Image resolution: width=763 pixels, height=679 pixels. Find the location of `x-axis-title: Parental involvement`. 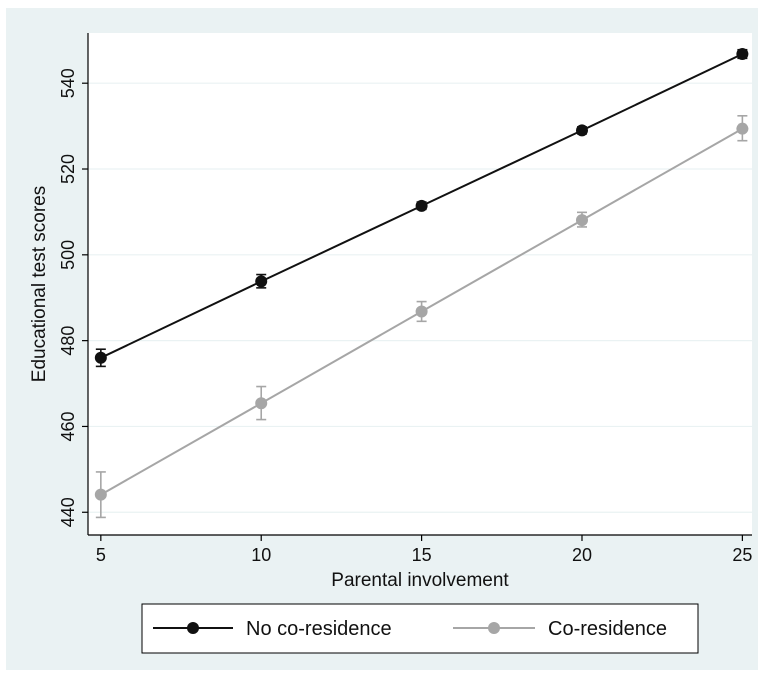

x-axis-title: Parental involvement is located at coordinates (420, 580).